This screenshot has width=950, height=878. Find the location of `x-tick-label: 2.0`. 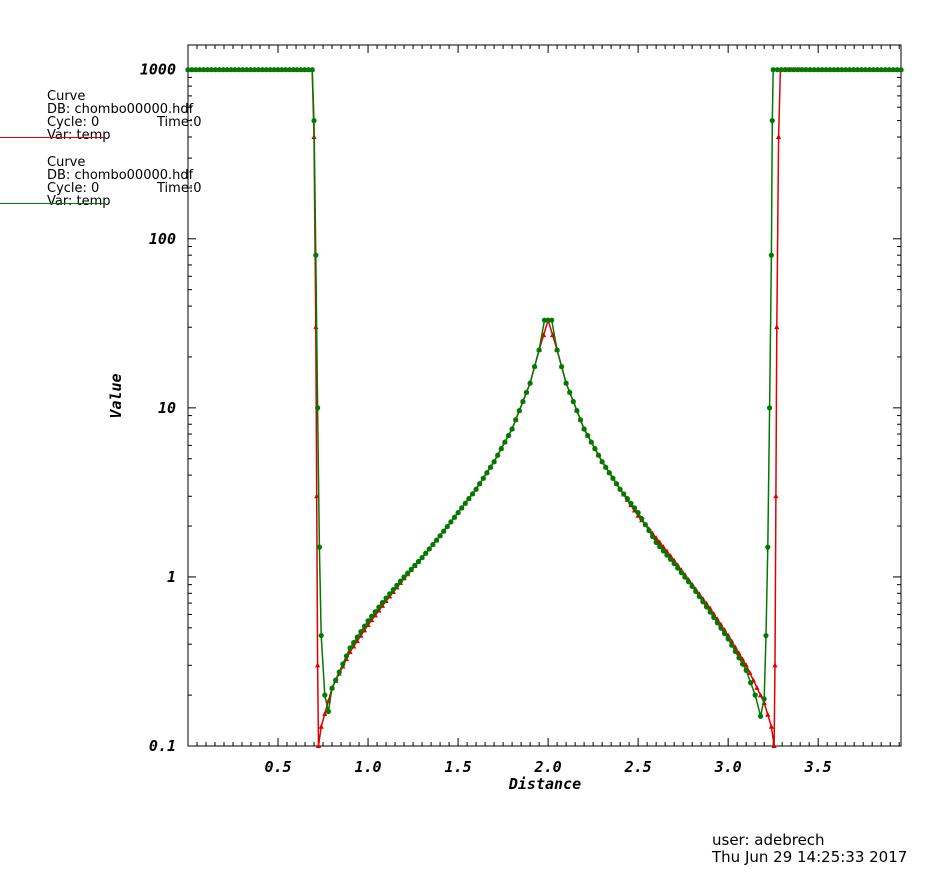

x-tick-label: 2.0 is located at coordinates (548, 767).